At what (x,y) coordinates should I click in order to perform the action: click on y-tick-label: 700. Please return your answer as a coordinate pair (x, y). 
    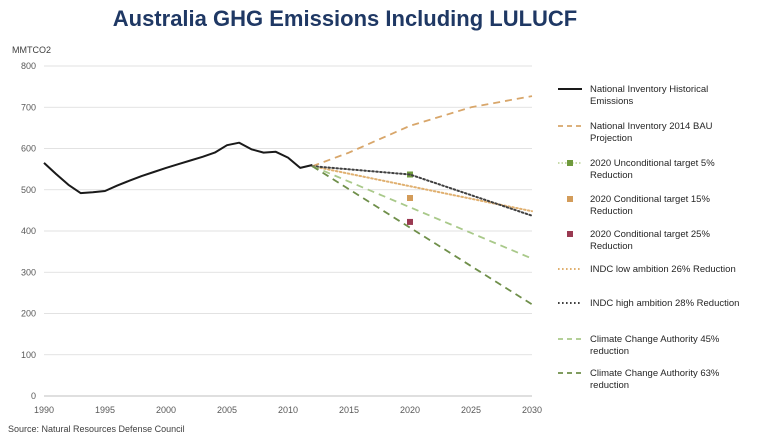
    Looking at the image, I should click on (28, 107).